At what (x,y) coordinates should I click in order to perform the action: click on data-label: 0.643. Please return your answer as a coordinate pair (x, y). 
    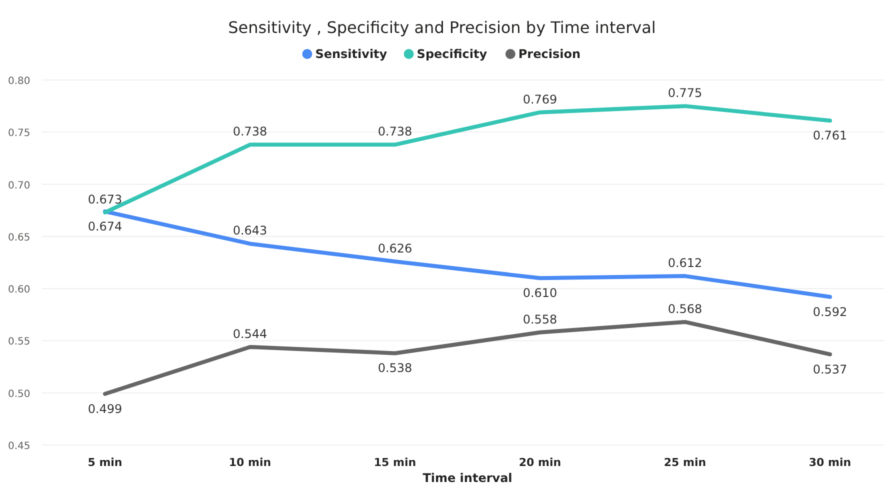
    Looking at the image, I should click on (250, 231).